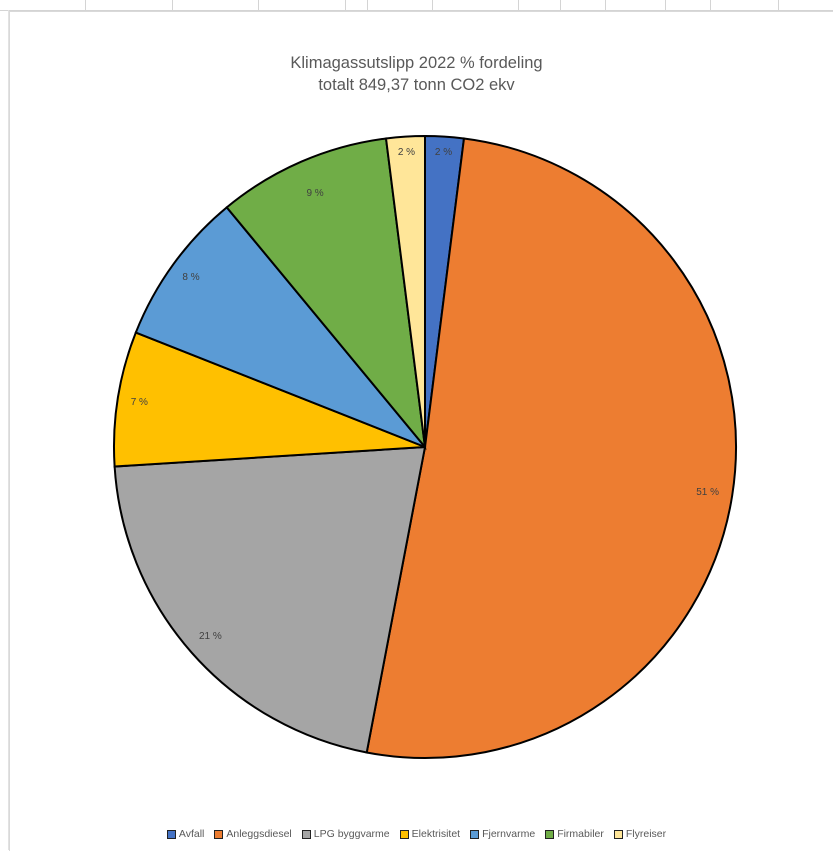  What do you see at coordinates (190, 277) in the screenshot?
I see `data-label-fjernvarme: 8 %` at bounding box center [190, 277].